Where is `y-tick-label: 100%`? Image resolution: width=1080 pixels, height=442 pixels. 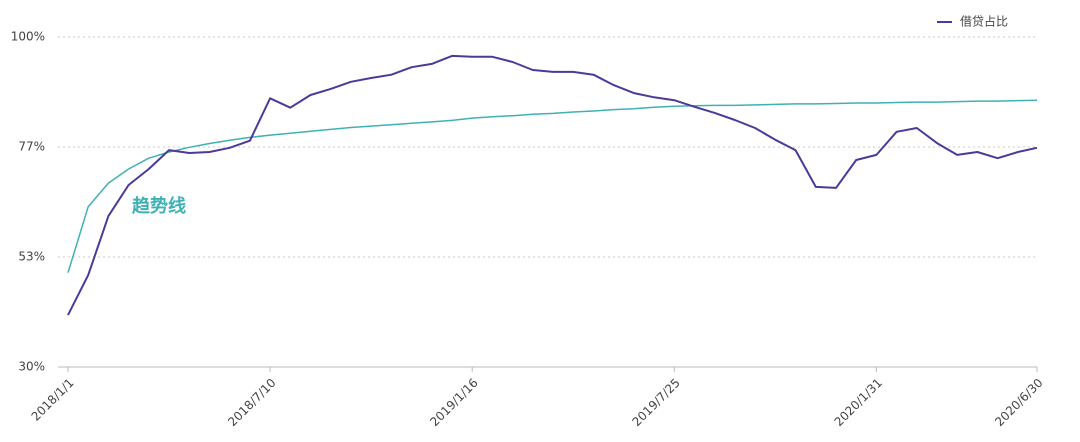 y-tick-label: 100% is located at coordinates (28, 37).